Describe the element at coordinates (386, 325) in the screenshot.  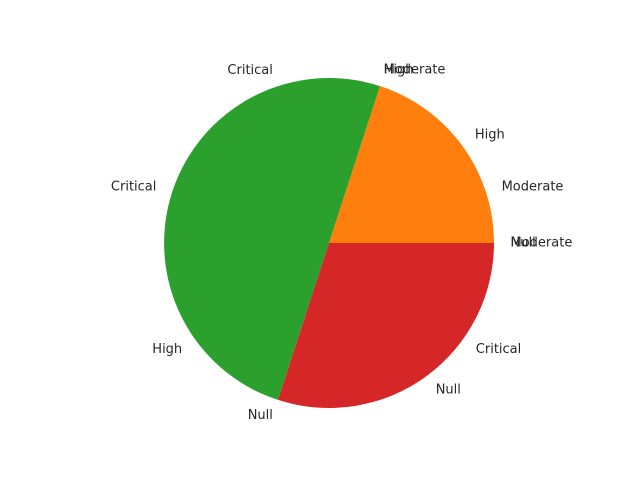
I see `pie-slice-high` at that location.